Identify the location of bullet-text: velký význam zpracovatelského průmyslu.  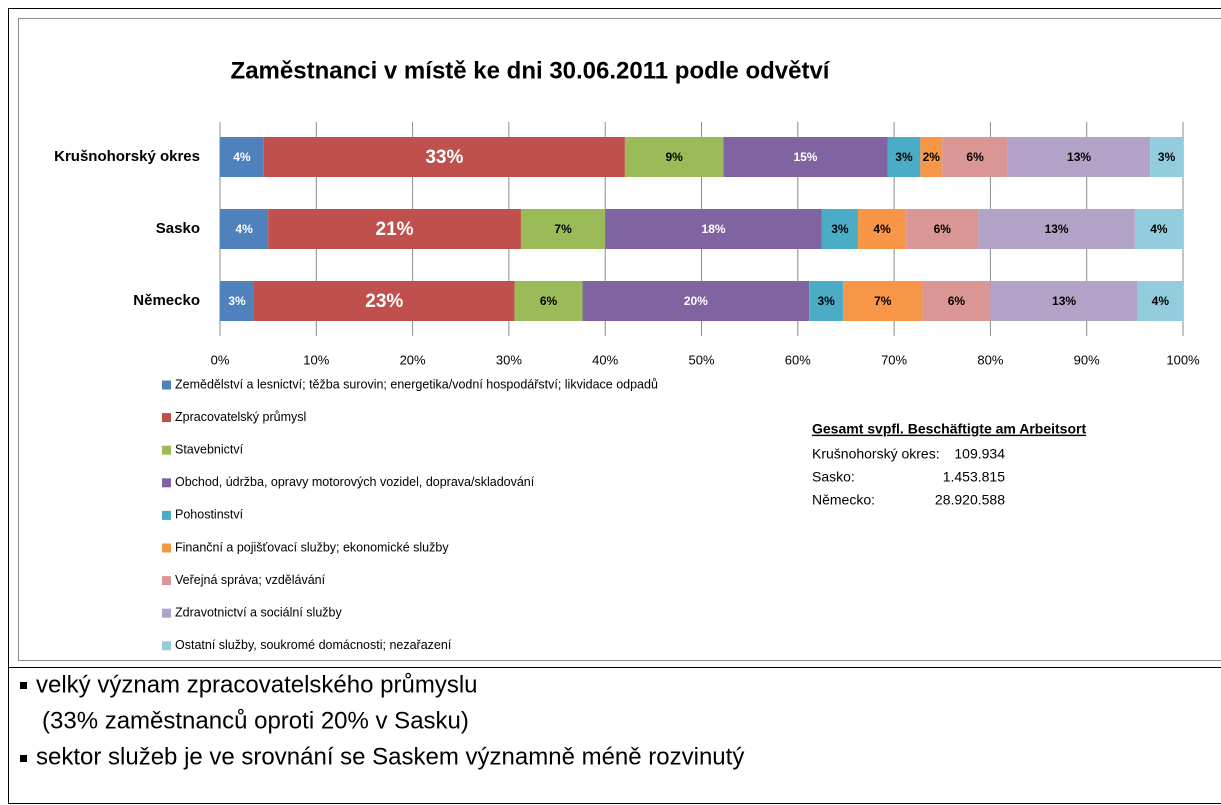
(257, 684).